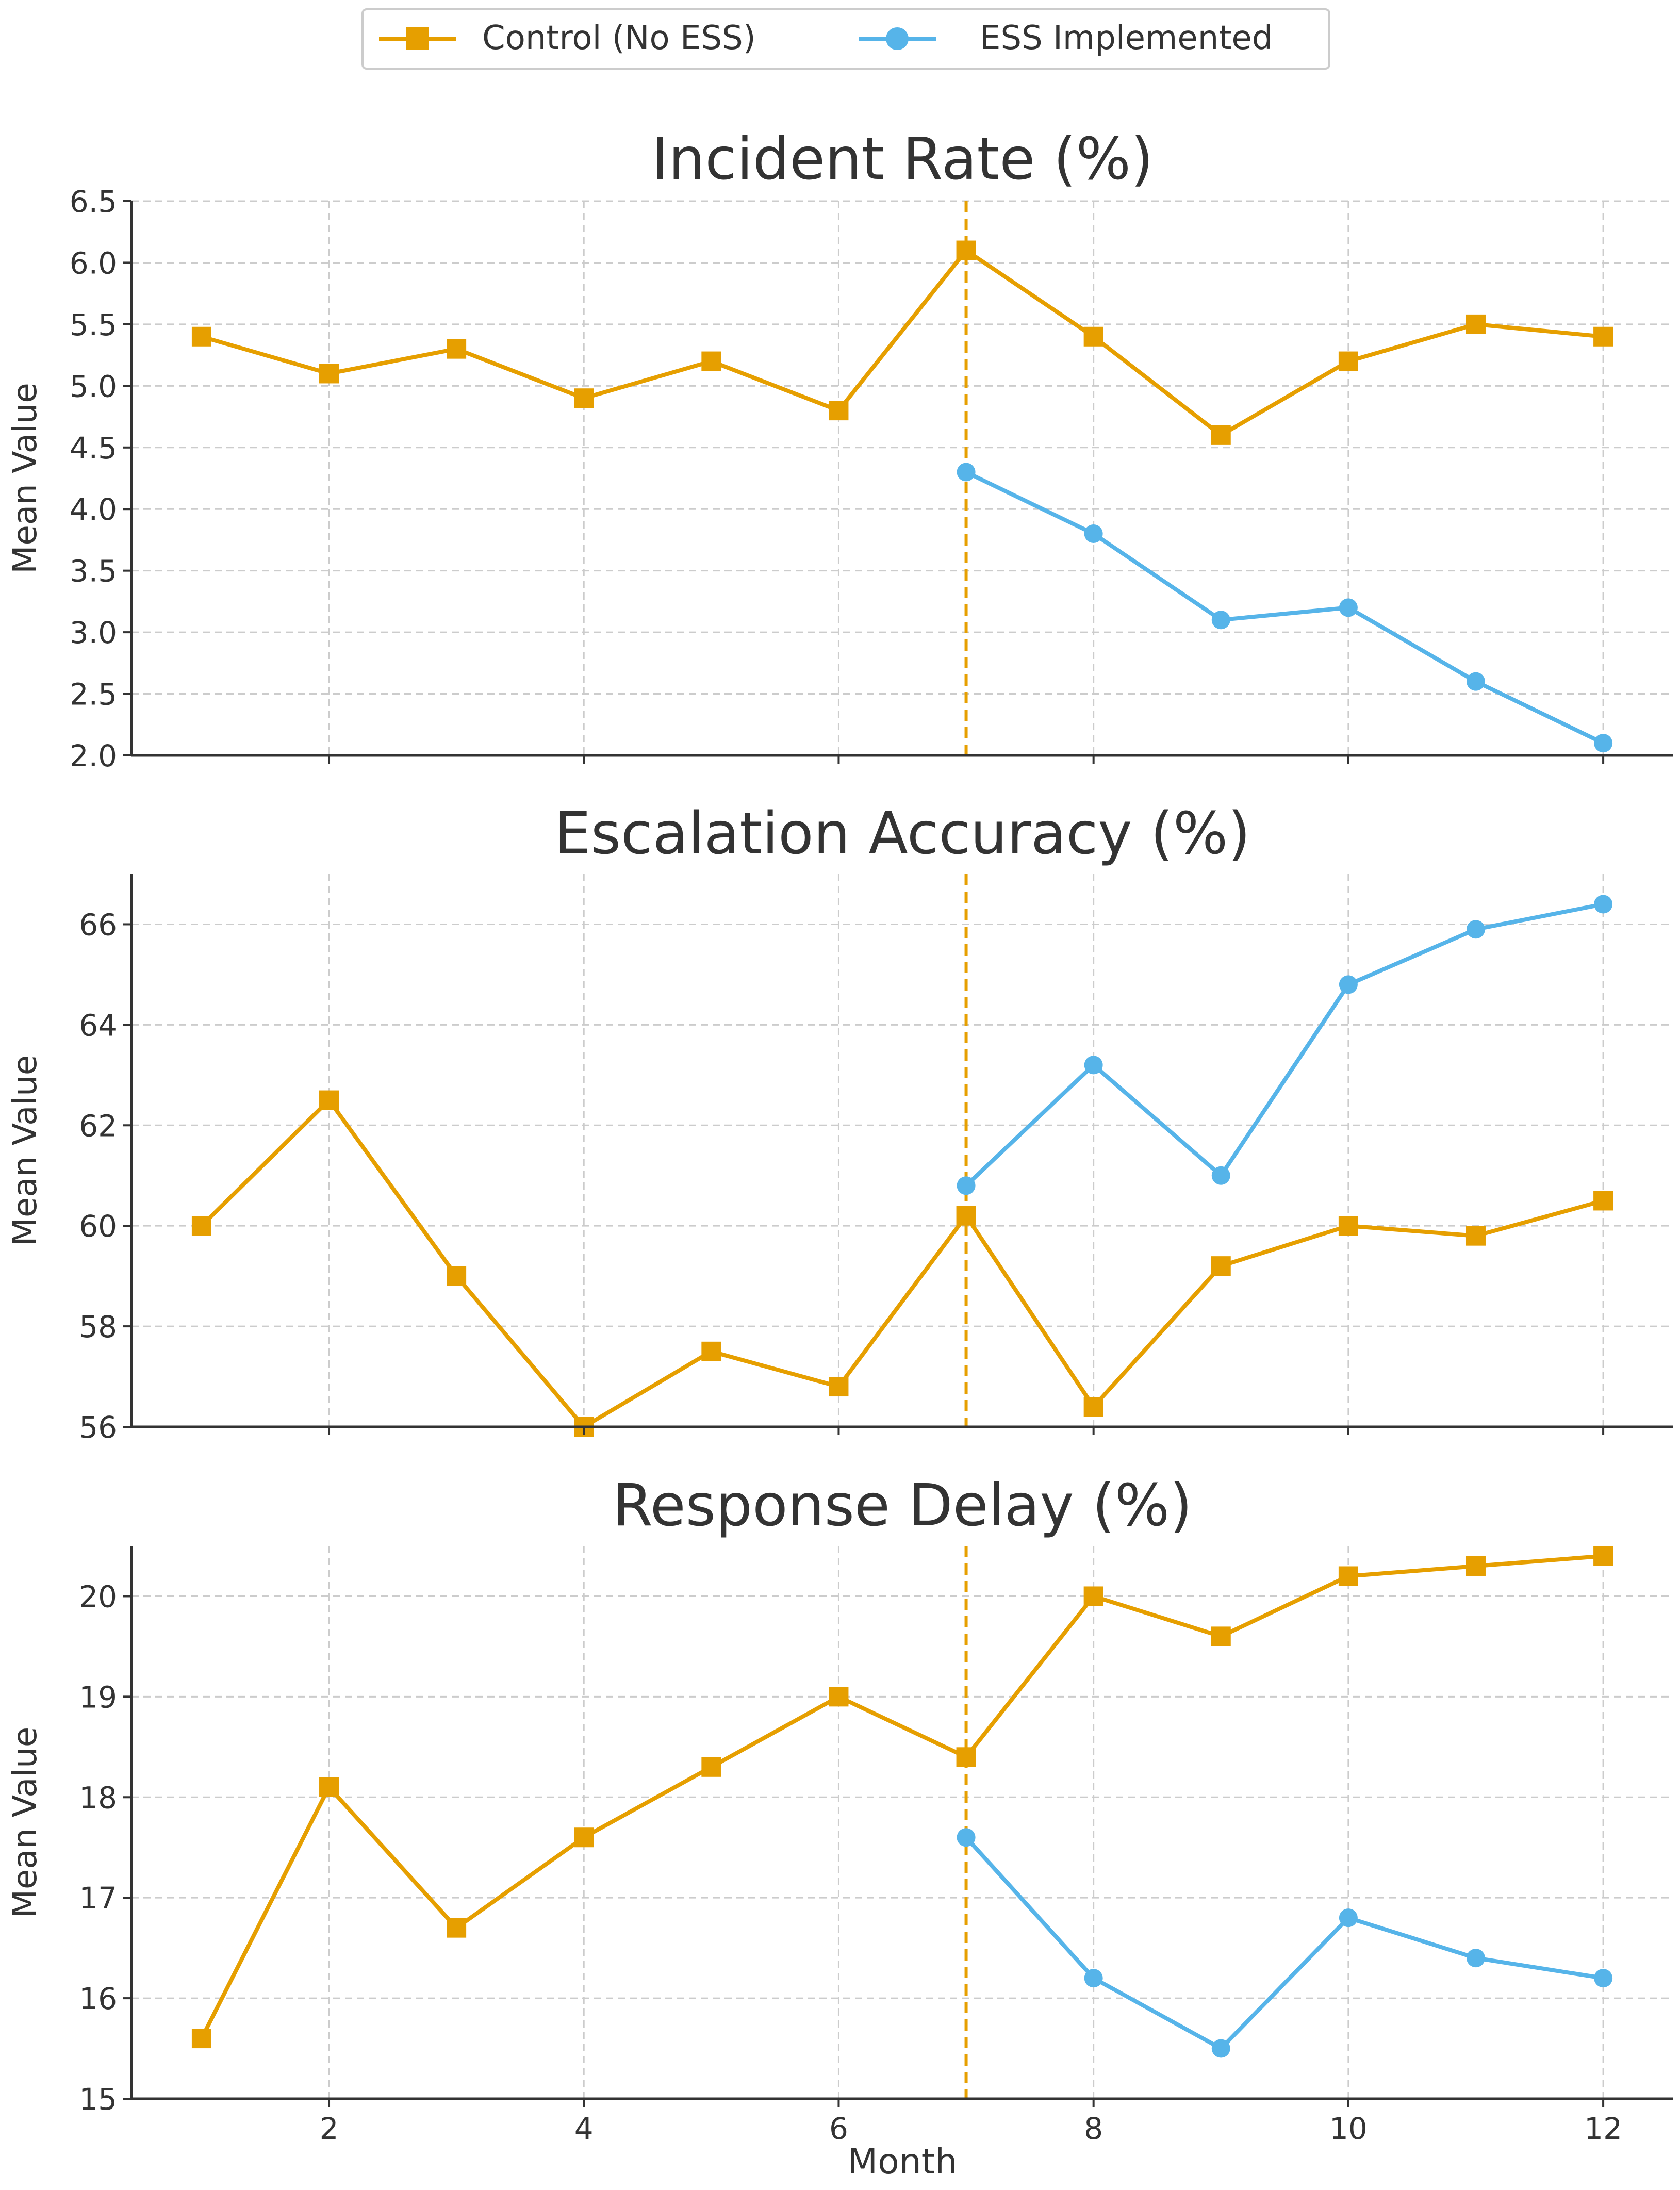 The image size is (1680, 2190). Describe the element at coordinates (417, 38) in the screenshot. I see `legend-square-icon` at that location.